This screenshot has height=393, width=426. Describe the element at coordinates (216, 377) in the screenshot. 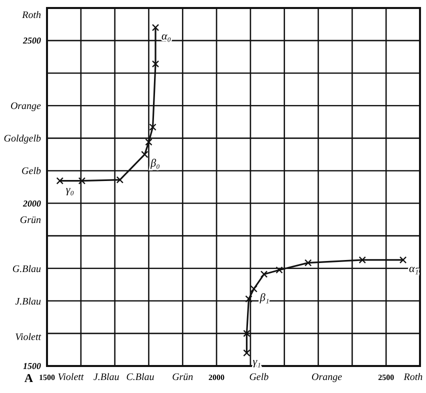

I see `x-tick-label: 2000` at that location.